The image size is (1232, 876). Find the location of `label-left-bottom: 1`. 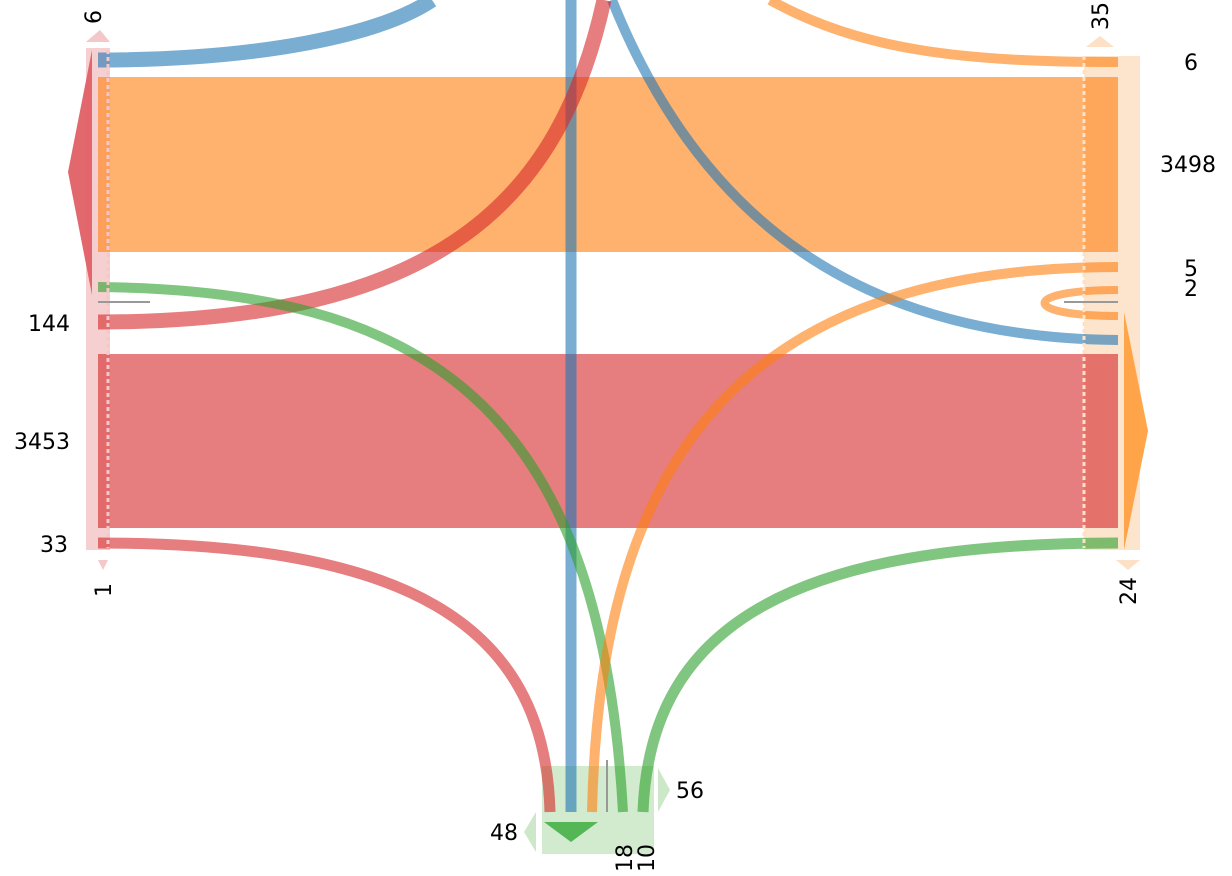

label-left-bottom: 1 is located at coordinates (104, 590).